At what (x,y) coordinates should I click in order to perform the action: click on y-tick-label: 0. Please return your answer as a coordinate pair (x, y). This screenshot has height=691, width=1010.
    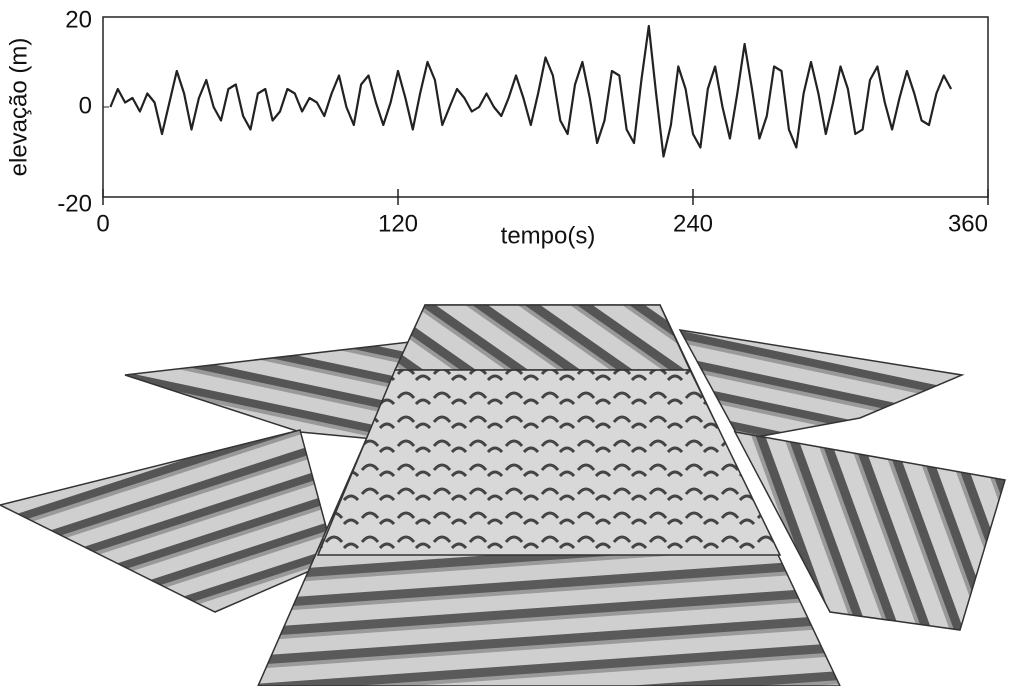
    Looking at the image, I should click on (85, 105).